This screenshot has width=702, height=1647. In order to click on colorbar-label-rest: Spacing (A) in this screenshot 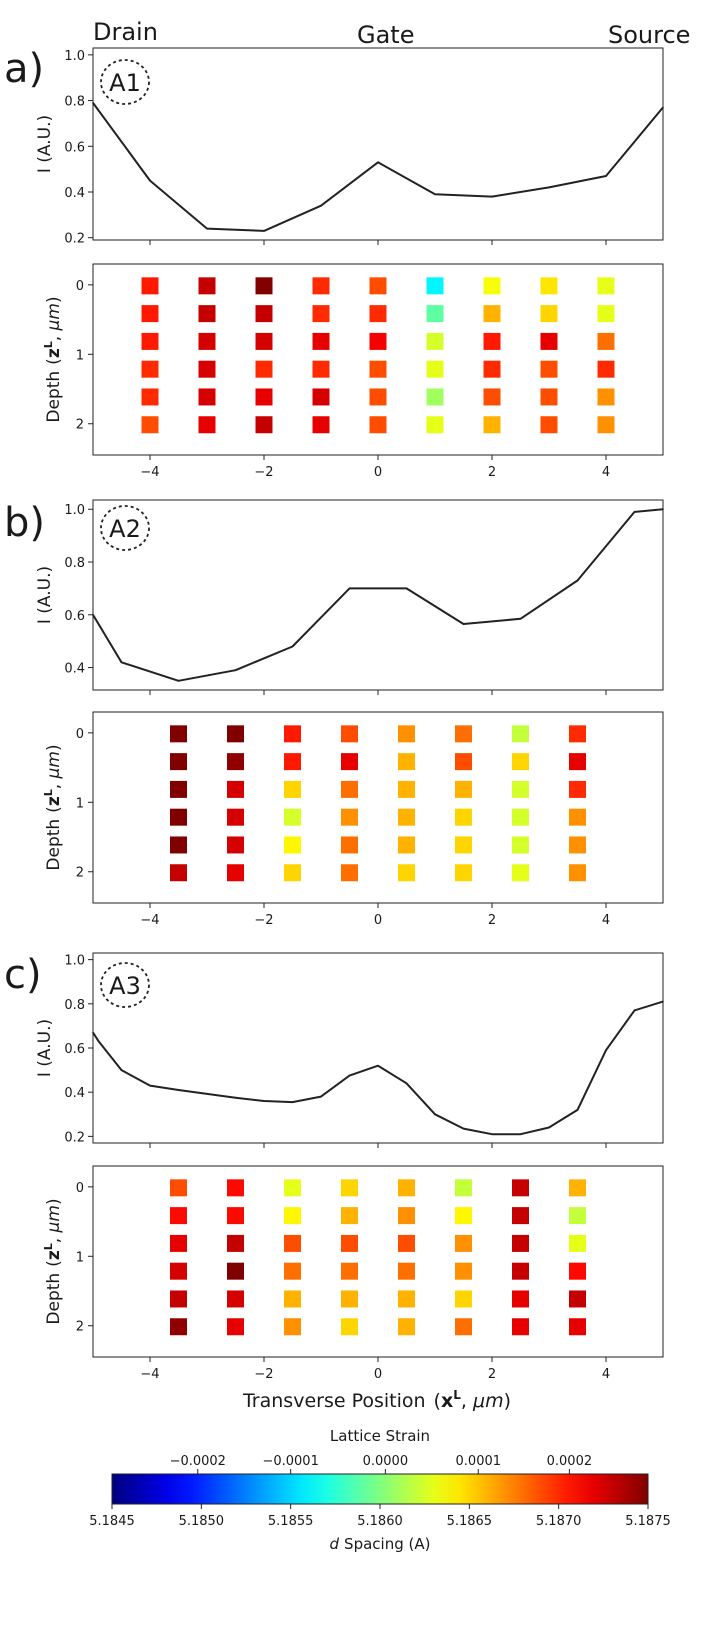, I will do `click(387, 1544)`.